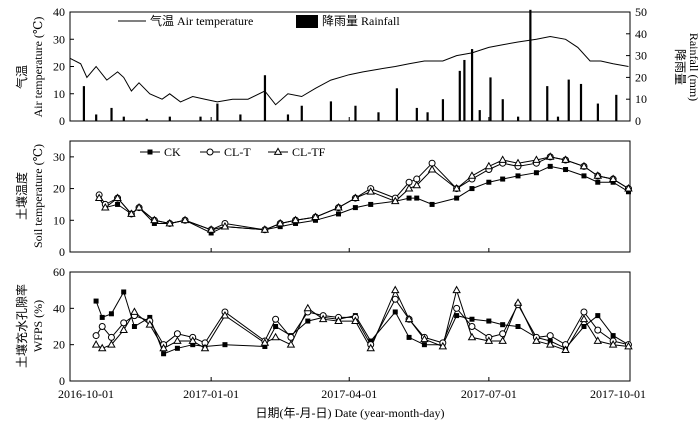  I want to click on legend-air-bar-label: 降雨量 Rainfall, so click(361, 21).